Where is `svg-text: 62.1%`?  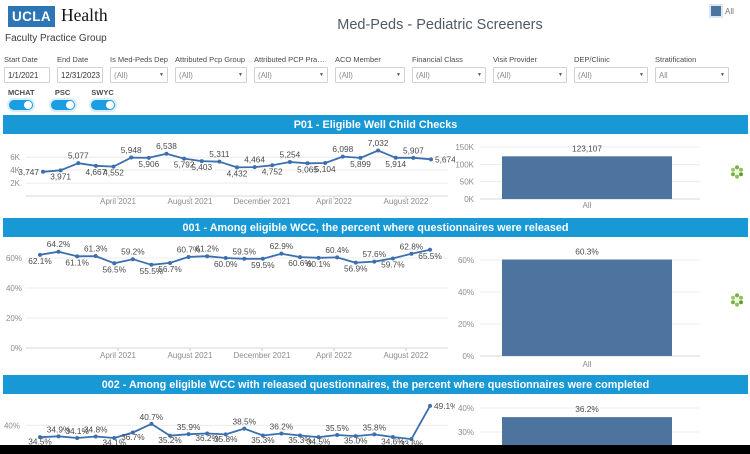
svg-text: 62.1% is located at coordinates (40, 261).